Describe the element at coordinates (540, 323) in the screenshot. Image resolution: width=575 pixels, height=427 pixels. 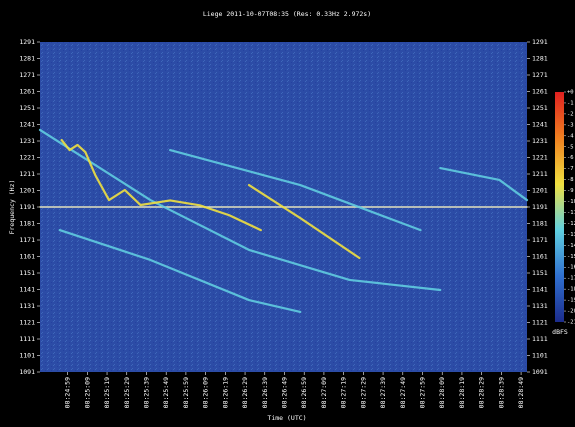
I see `y-tick-label-right: 1121` at that location.